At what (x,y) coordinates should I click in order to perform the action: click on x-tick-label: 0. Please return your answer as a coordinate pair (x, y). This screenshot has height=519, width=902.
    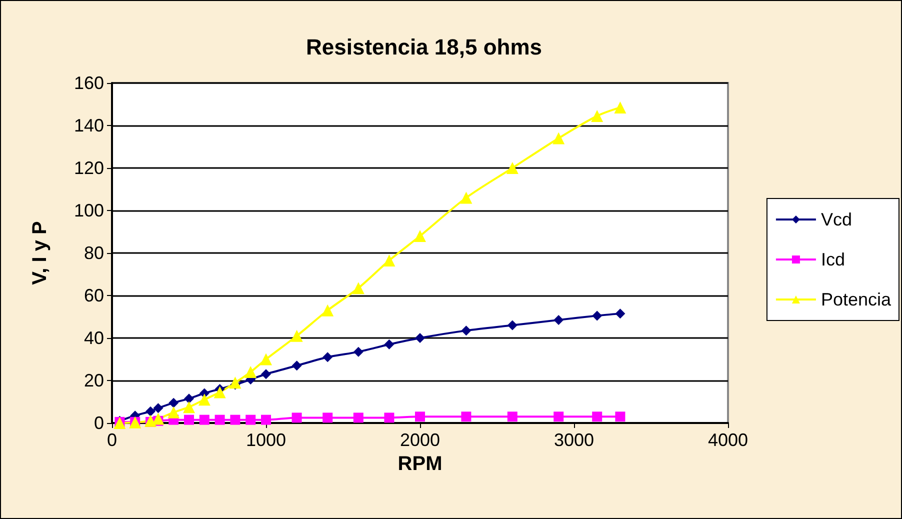
    Looking at the image, I should click on (112, 440).